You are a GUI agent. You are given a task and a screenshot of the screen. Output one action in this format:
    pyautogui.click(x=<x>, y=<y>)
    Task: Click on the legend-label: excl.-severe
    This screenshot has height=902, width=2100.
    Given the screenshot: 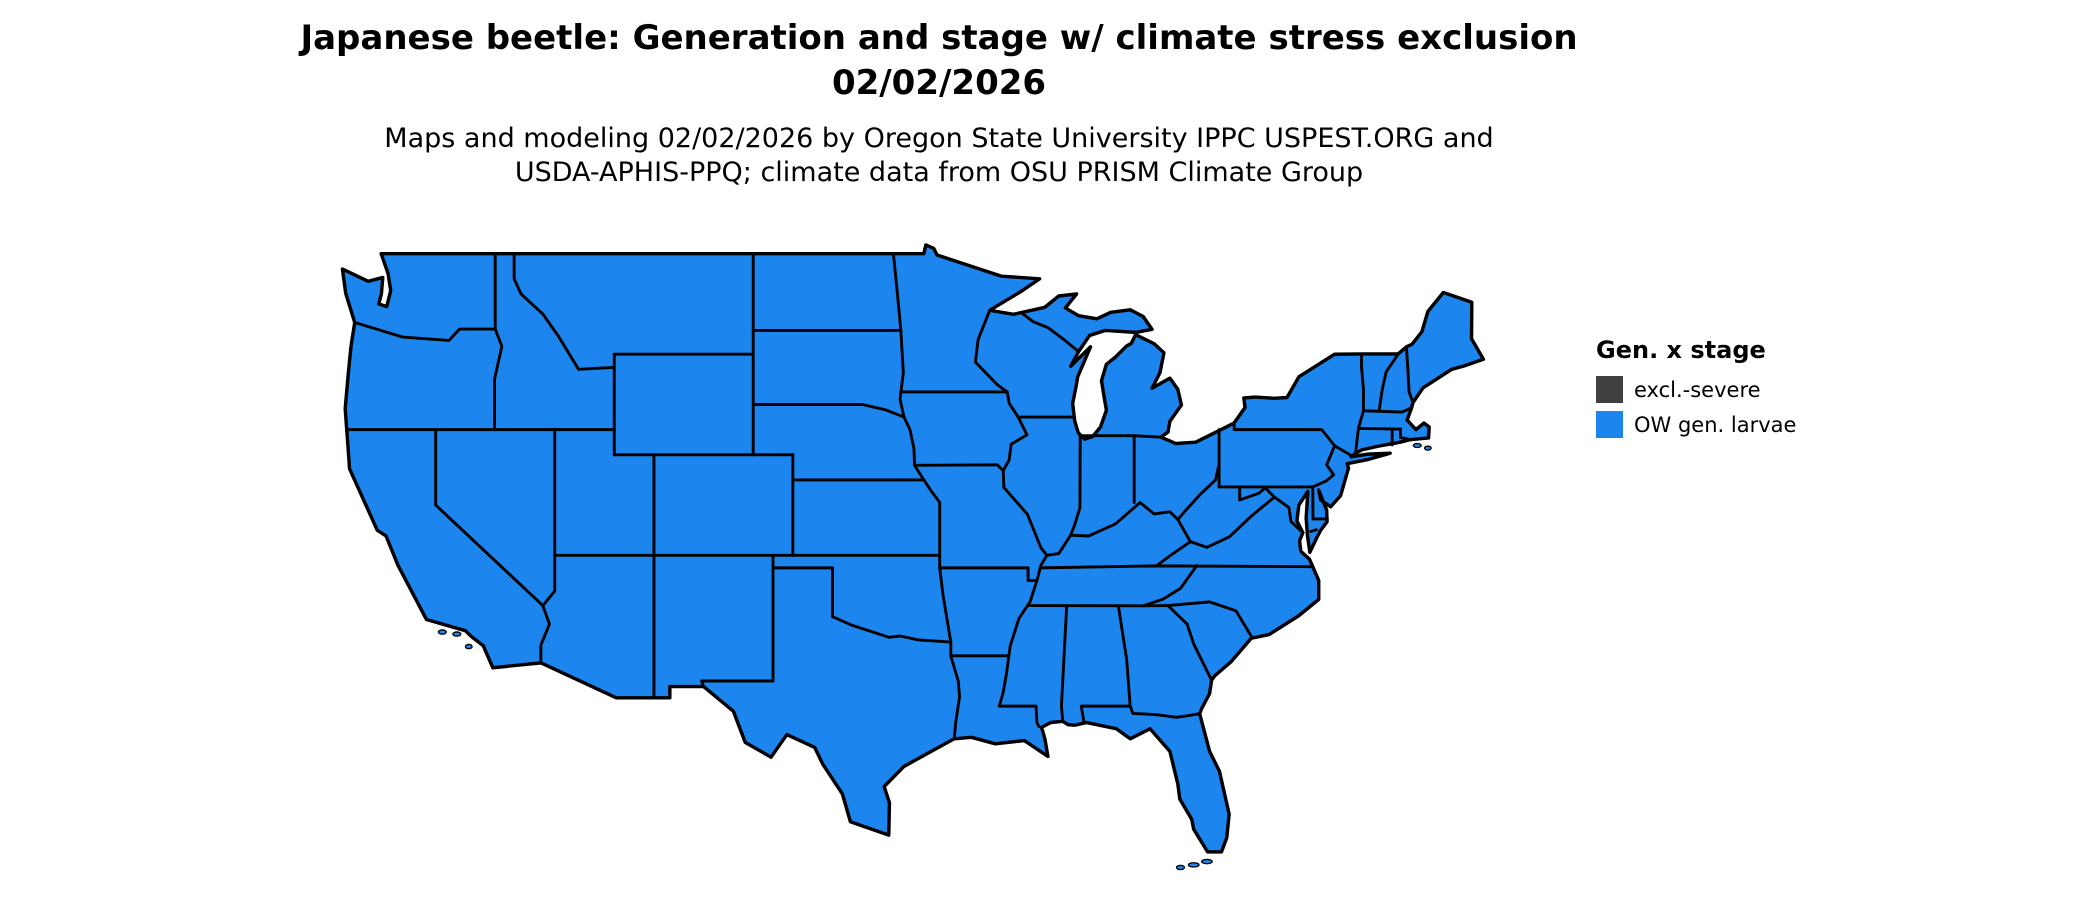 What is the action you would take?
    pyautogui.click(x=1697, y=389)
    